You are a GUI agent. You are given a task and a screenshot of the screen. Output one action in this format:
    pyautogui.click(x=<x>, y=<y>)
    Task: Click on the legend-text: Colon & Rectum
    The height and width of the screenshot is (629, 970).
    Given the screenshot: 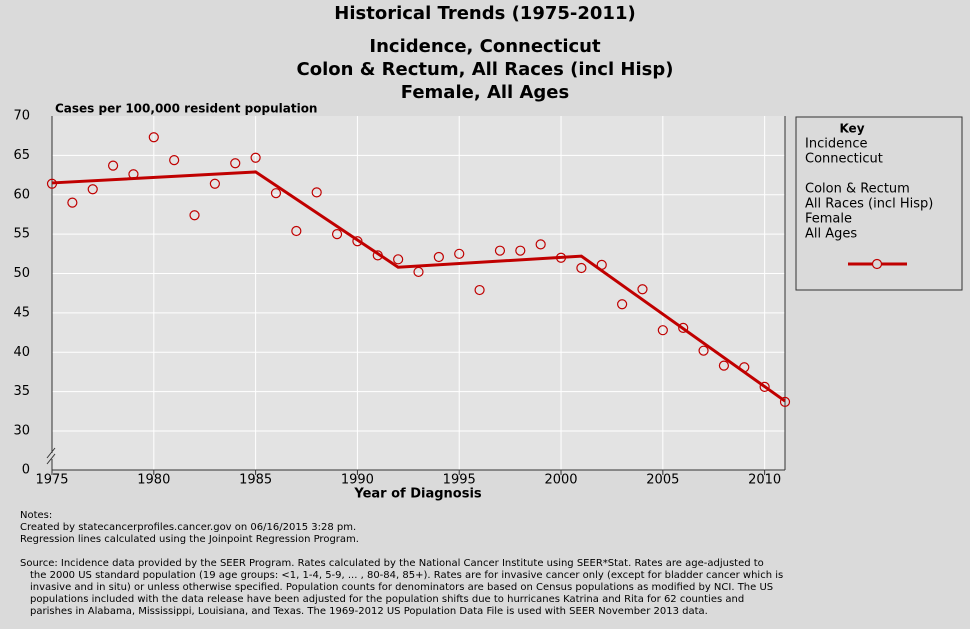 What is the action you would take?
    pyautogui.click(x=857, y=189)
    